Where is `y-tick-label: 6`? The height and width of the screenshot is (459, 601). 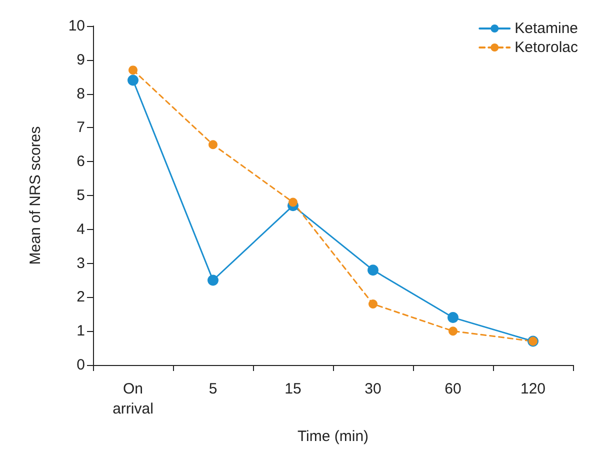 y-tick-label: 6 is located at coordinates (80, 161).